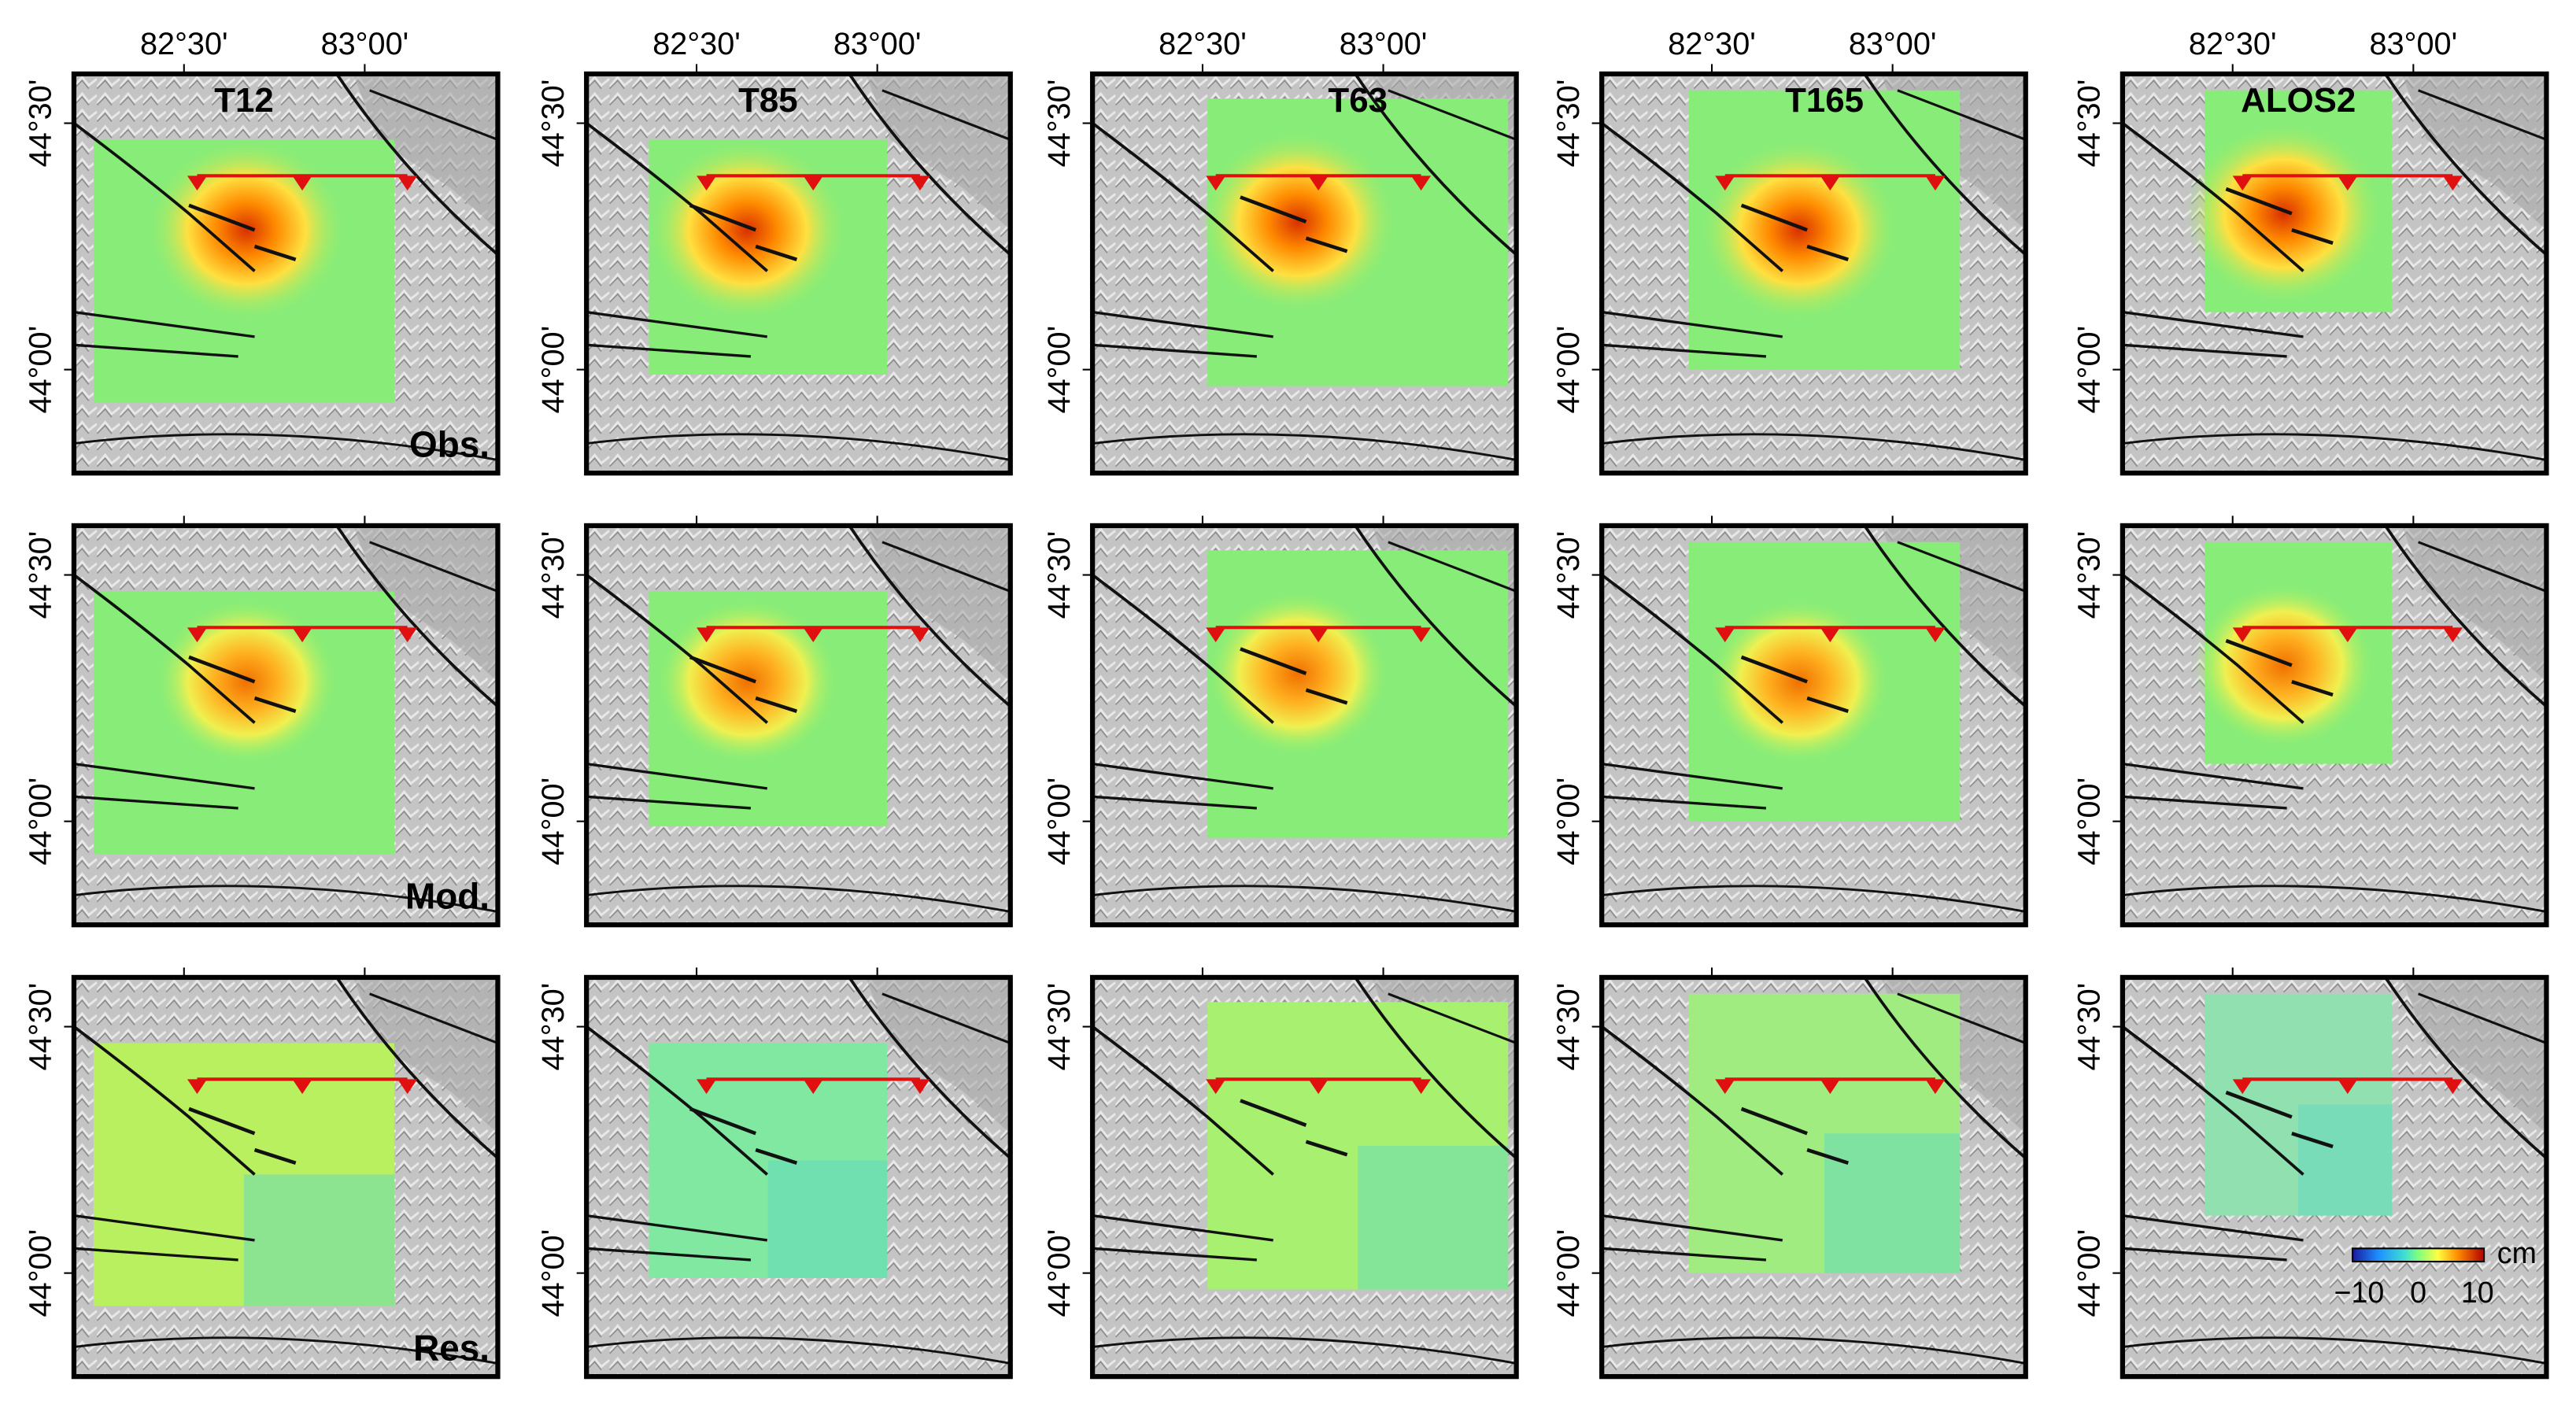 This screenshot has width=2576, height=1415. I want to click on panel: 44°30' 44°00' Mod., so click(262, 721).